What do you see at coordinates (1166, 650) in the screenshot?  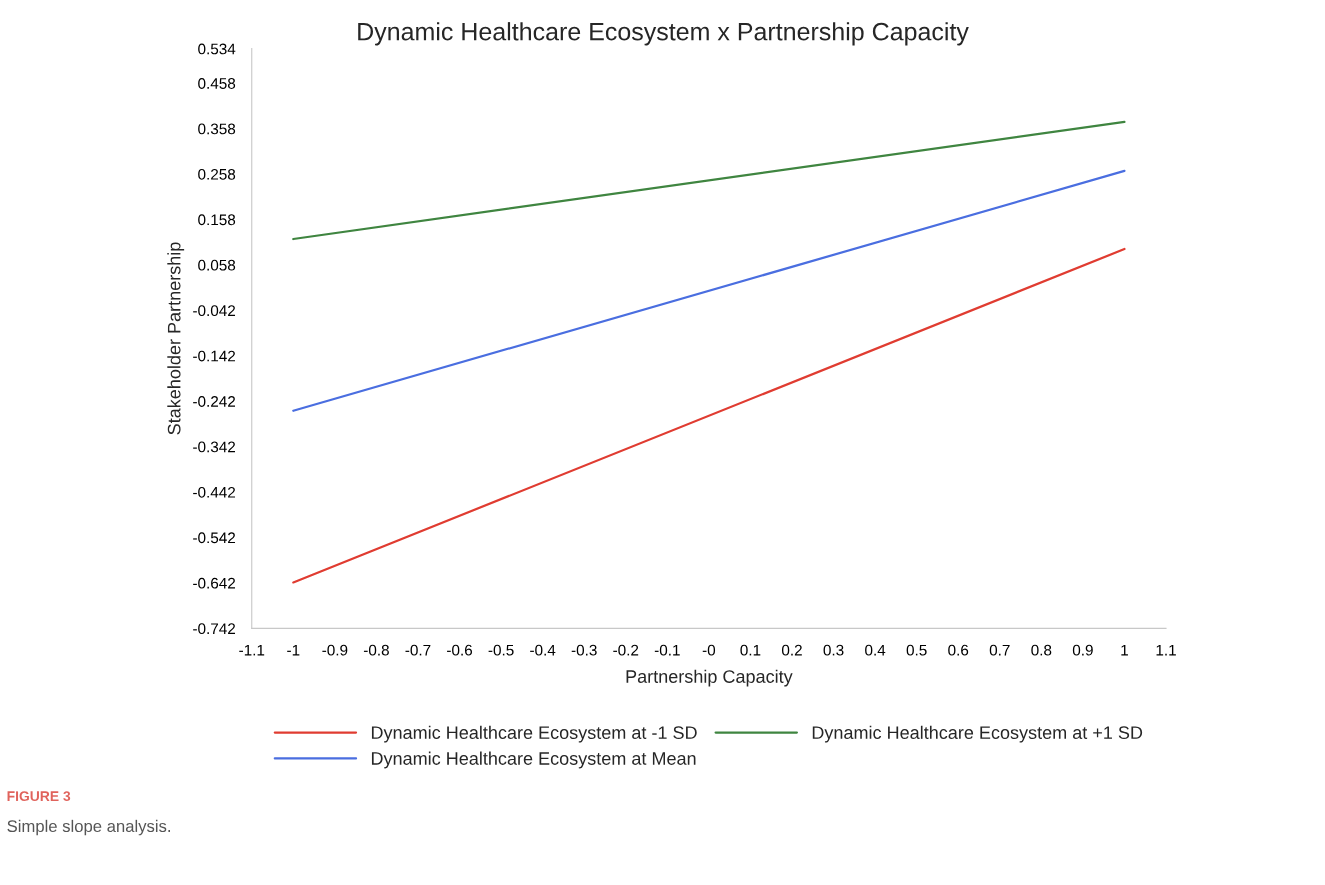 I see `x-tick-label: 1.1` at bounding box center [1166, 650].